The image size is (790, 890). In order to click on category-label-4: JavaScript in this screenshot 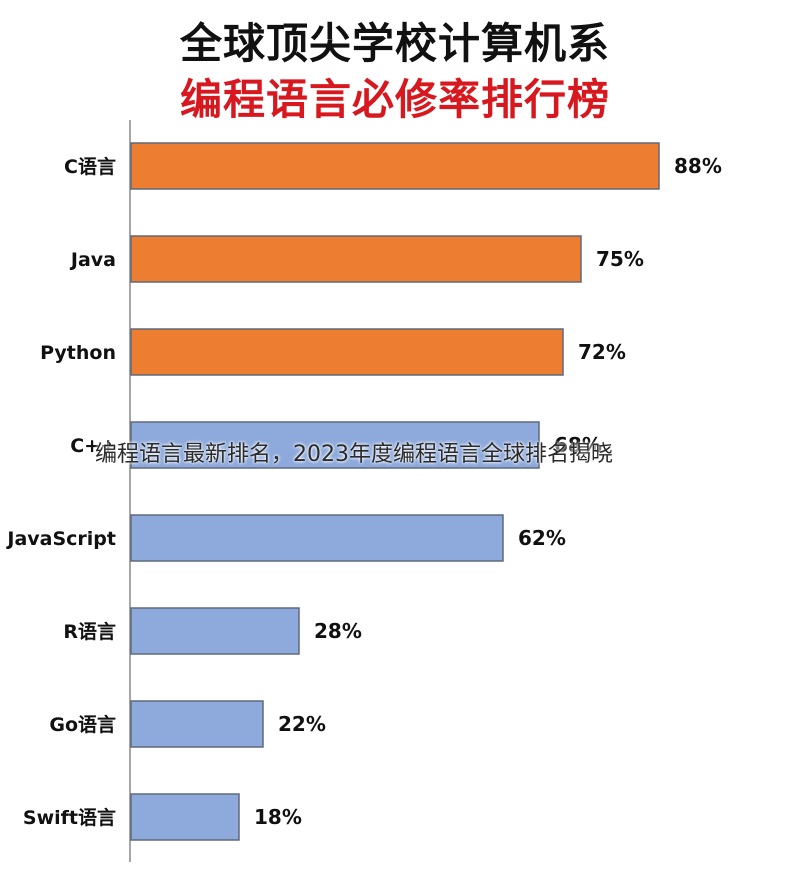, I will do `click(60, 539)`.